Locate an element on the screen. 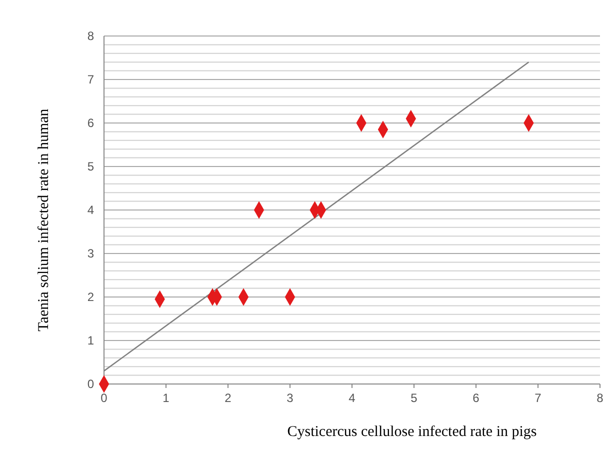 This screenshot has height=450, width=616. y-tick-label: 1 is located at coordinates (90, 341).